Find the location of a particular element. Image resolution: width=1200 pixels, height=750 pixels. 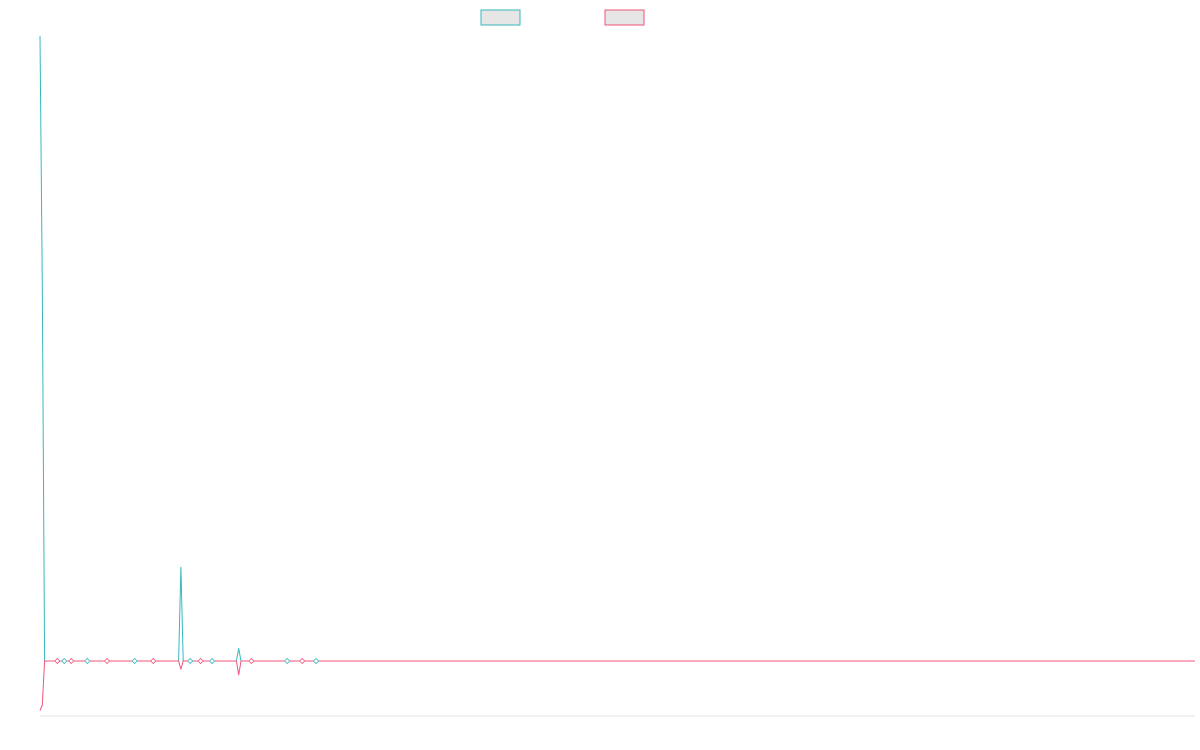

legend is located at coordinates (562, 17).